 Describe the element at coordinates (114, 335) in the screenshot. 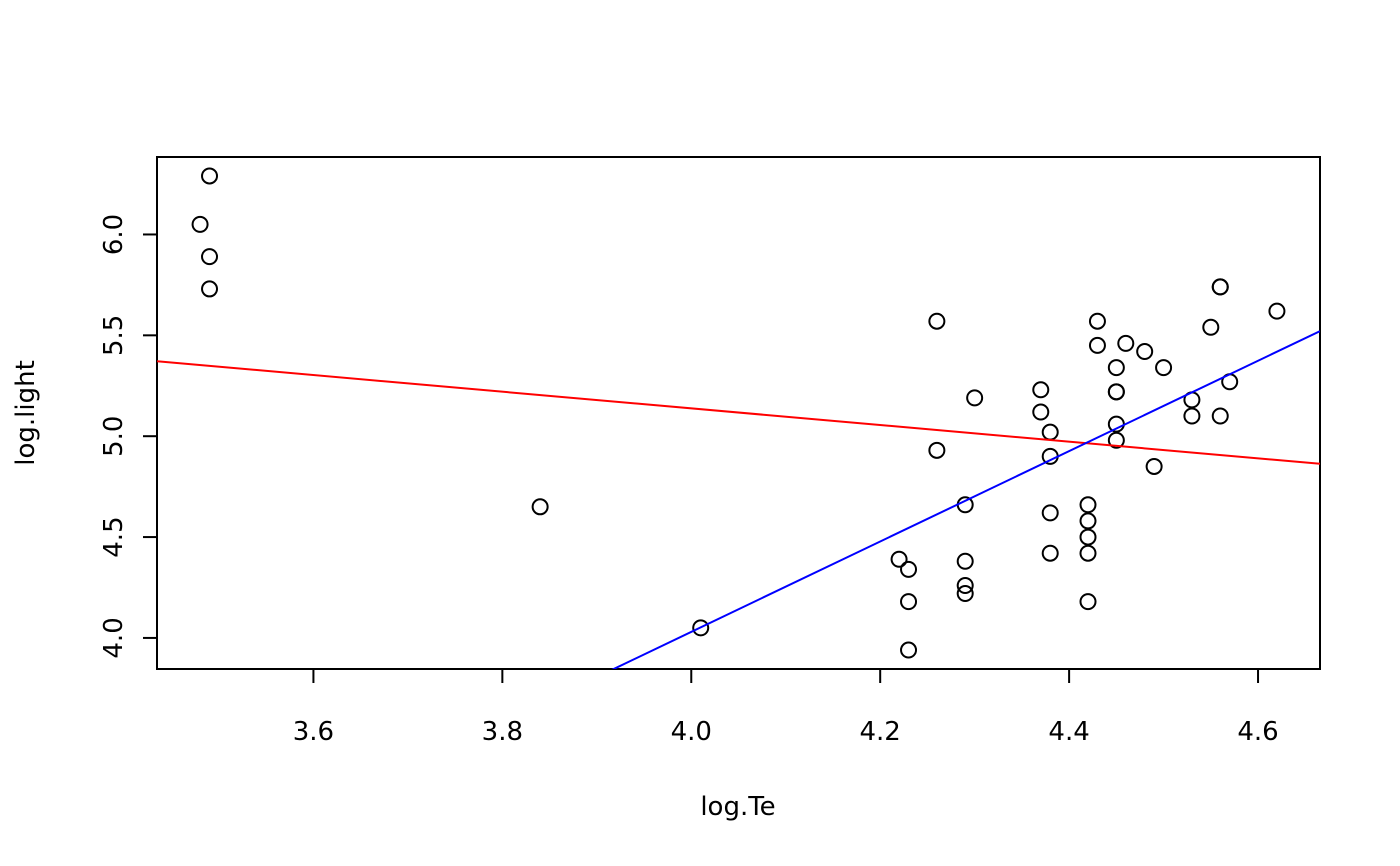

I see `y-tick-label: 5.5` at that location.